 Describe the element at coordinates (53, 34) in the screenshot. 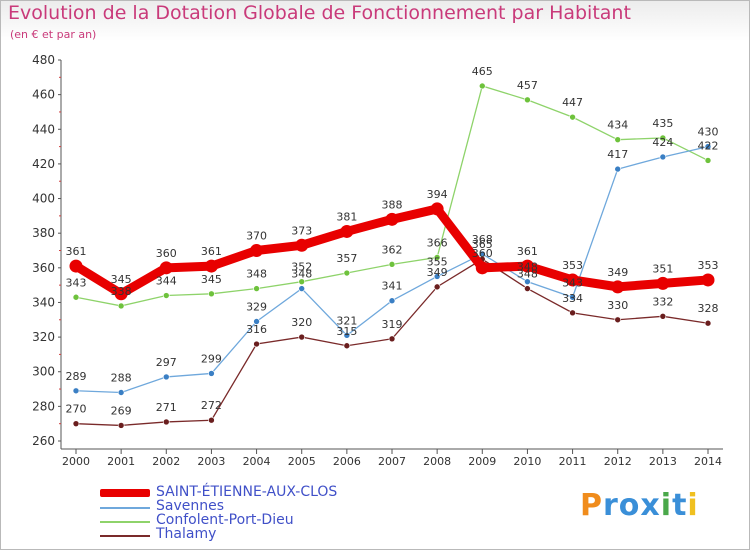

I see `chart-subtitle: (en € et par an)` at that location.